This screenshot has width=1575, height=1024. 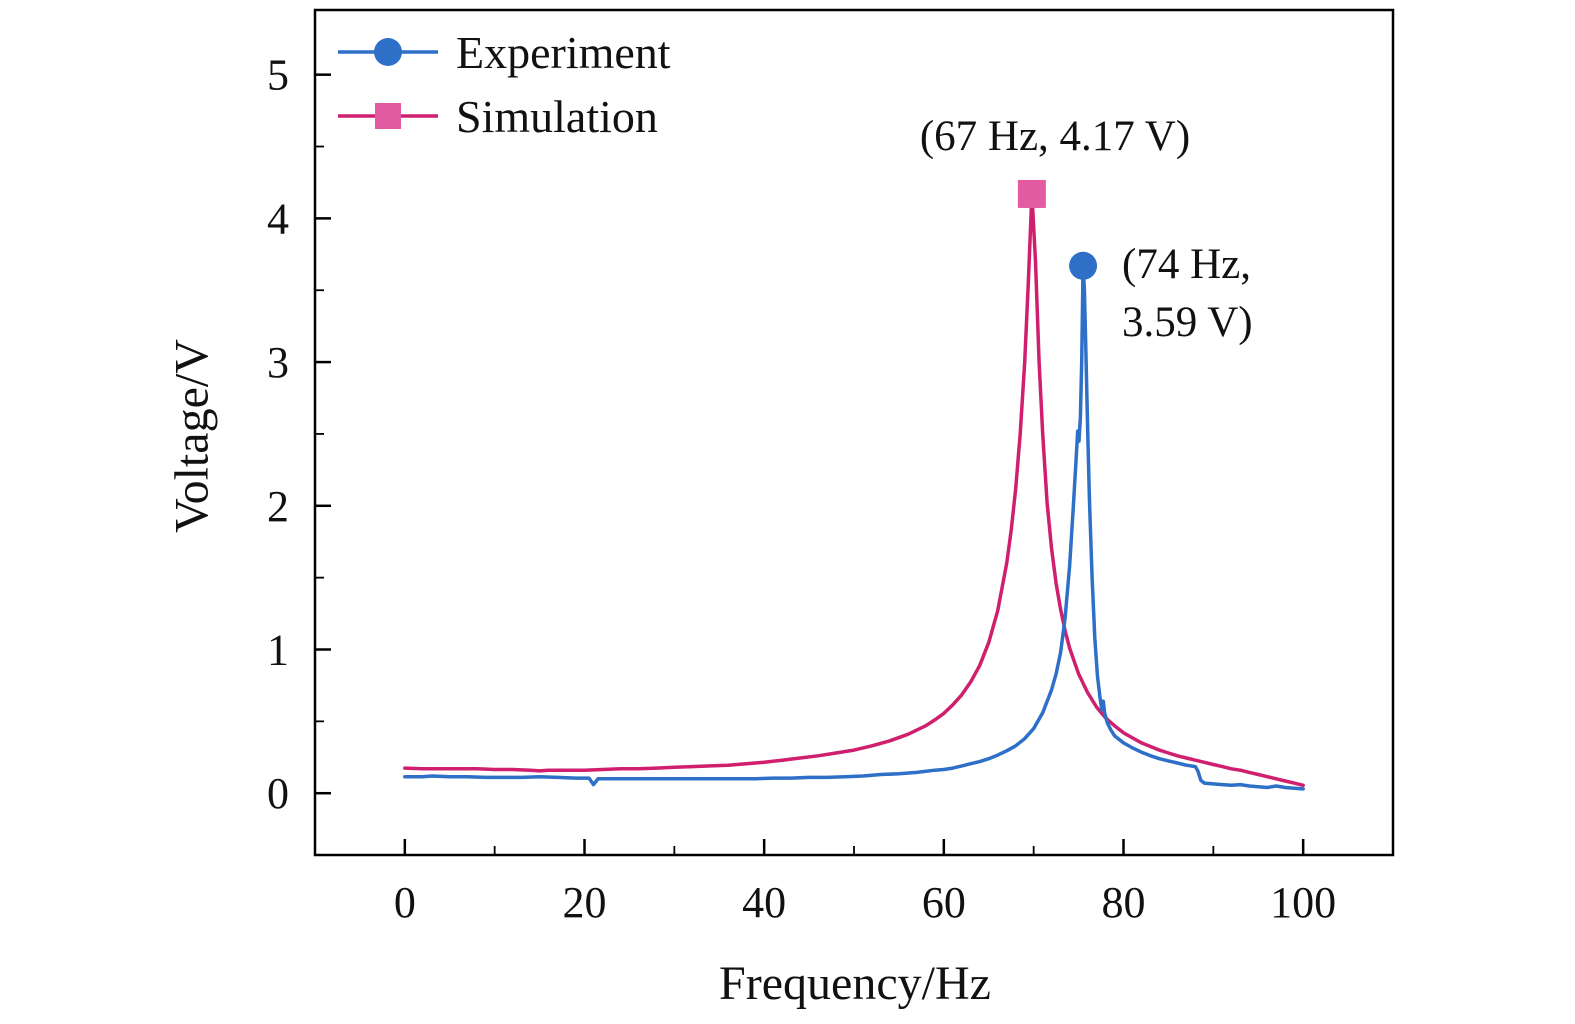 What do you see at coordinates (1055, 136) in the screenshot?
I see `simulation-peak-annotation: (67 Hz, 4.17 V)` at bounding box center [1055, 136].